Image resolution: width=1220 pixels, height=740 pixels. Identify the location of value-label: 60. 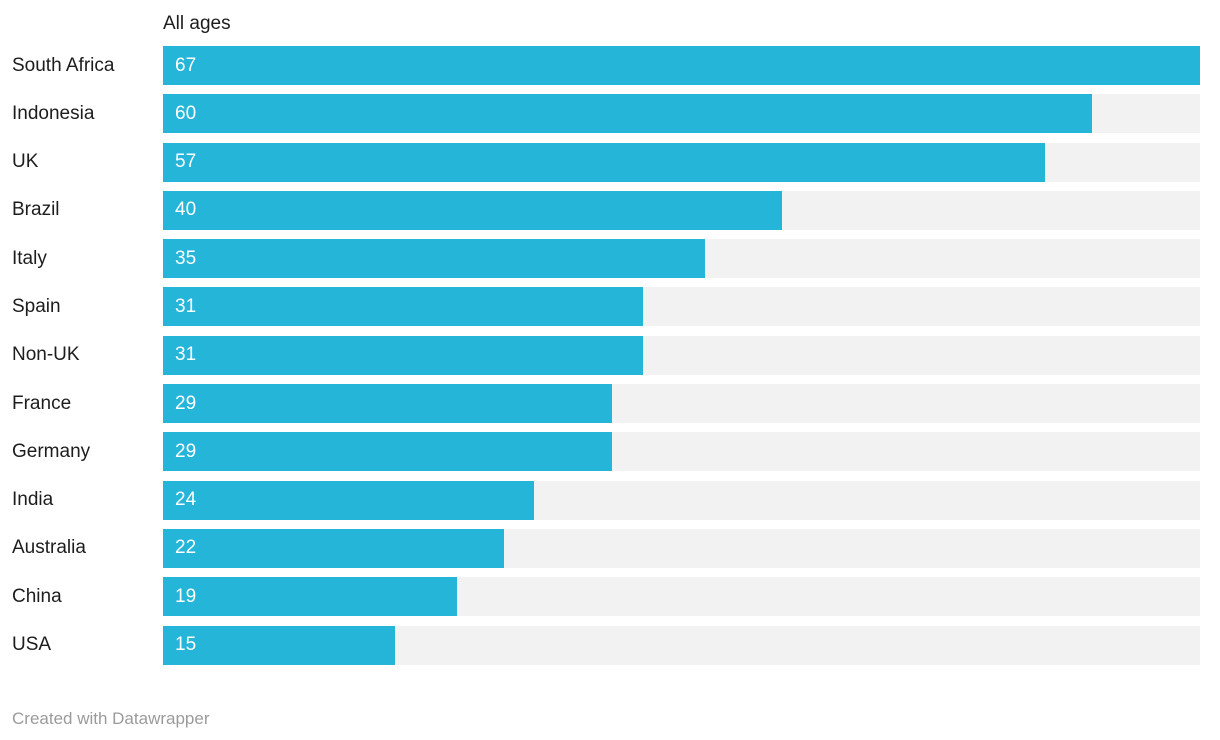
(186, 113).